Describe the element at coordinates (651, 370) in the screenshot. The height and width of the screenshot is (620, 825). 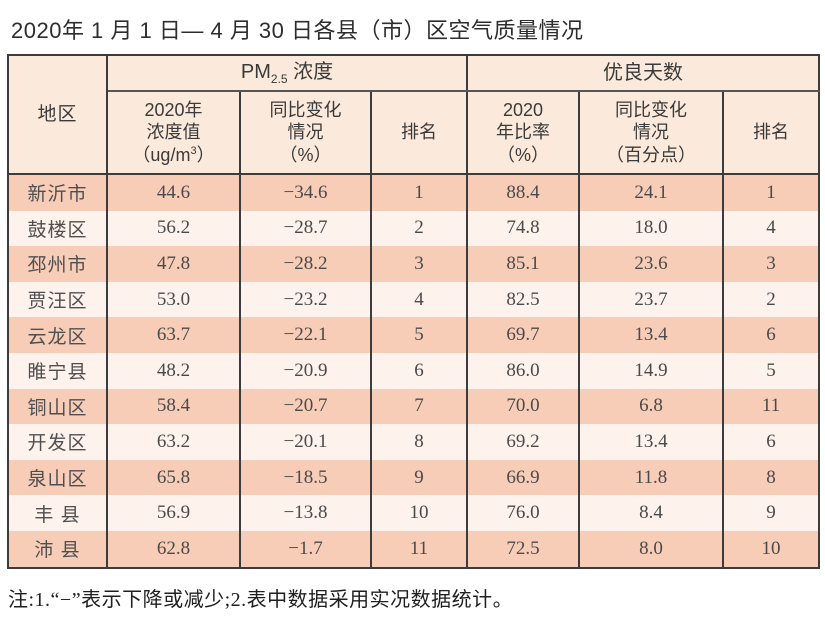
I see `cell-good-change: 14.9` at that location.